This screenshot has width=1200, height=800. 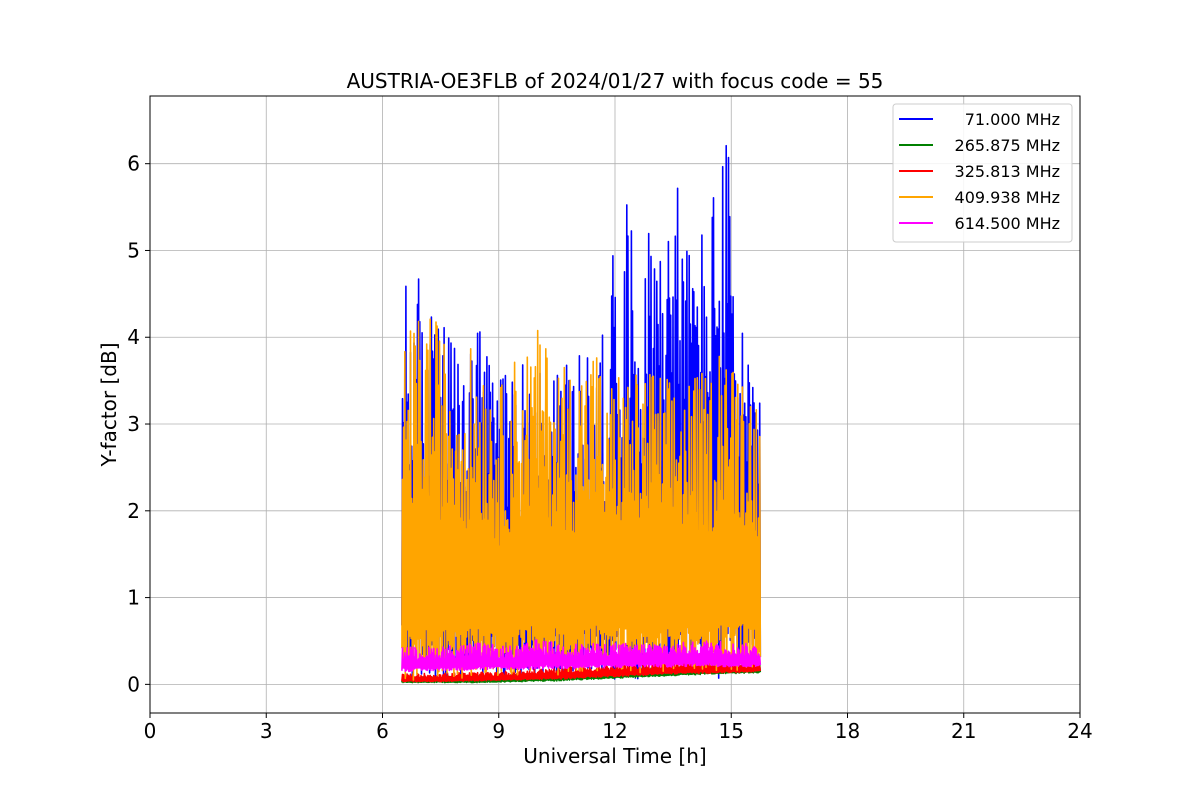 What do you see at coordinates (133, 424) in the screenshot?
I see `y-tick-label: 3` at bounding box center [133, 424].